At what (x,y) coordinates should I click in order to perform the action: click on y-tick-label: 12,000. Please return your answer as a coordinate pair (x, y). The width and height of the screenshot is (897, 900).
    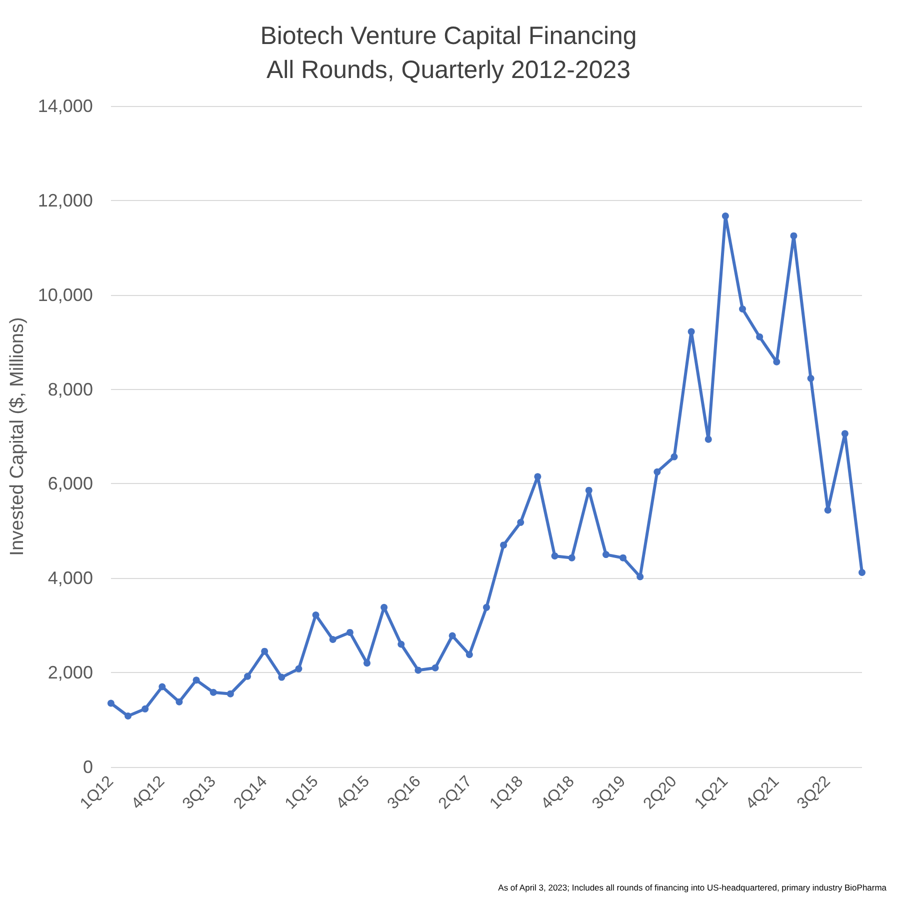
    Looking at the image, I should click on (65, 200).